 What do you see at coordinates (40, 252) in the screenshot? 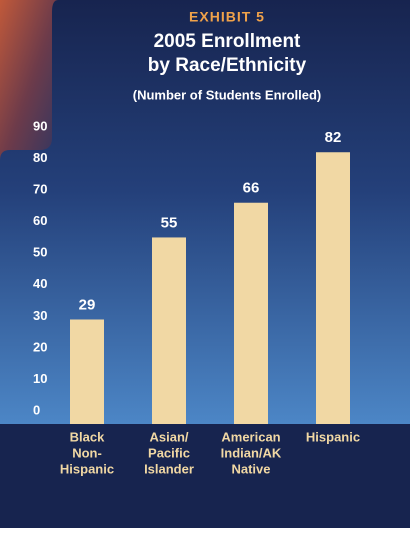
I see `y-tick-label: 50` at bounding box center [40, 252].